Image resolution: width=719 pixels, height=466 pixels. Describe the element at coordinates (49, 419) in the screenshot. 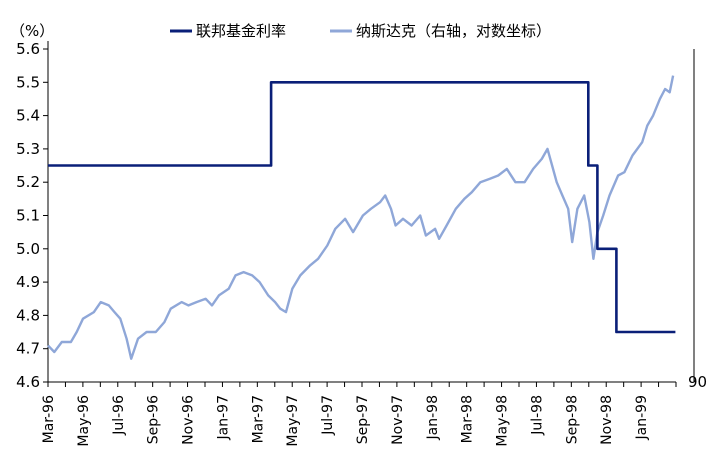

I see `x-tick-label: Mar-96` at that location.